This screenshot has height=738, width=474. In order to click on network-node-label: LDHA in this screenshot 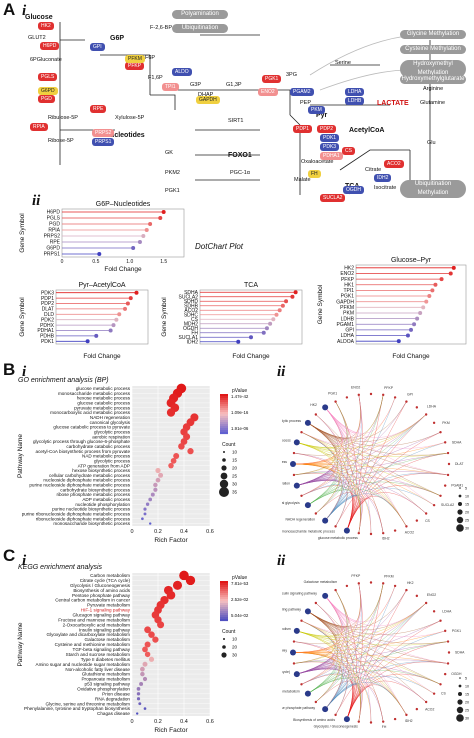, I will do `click(432, 406)`.